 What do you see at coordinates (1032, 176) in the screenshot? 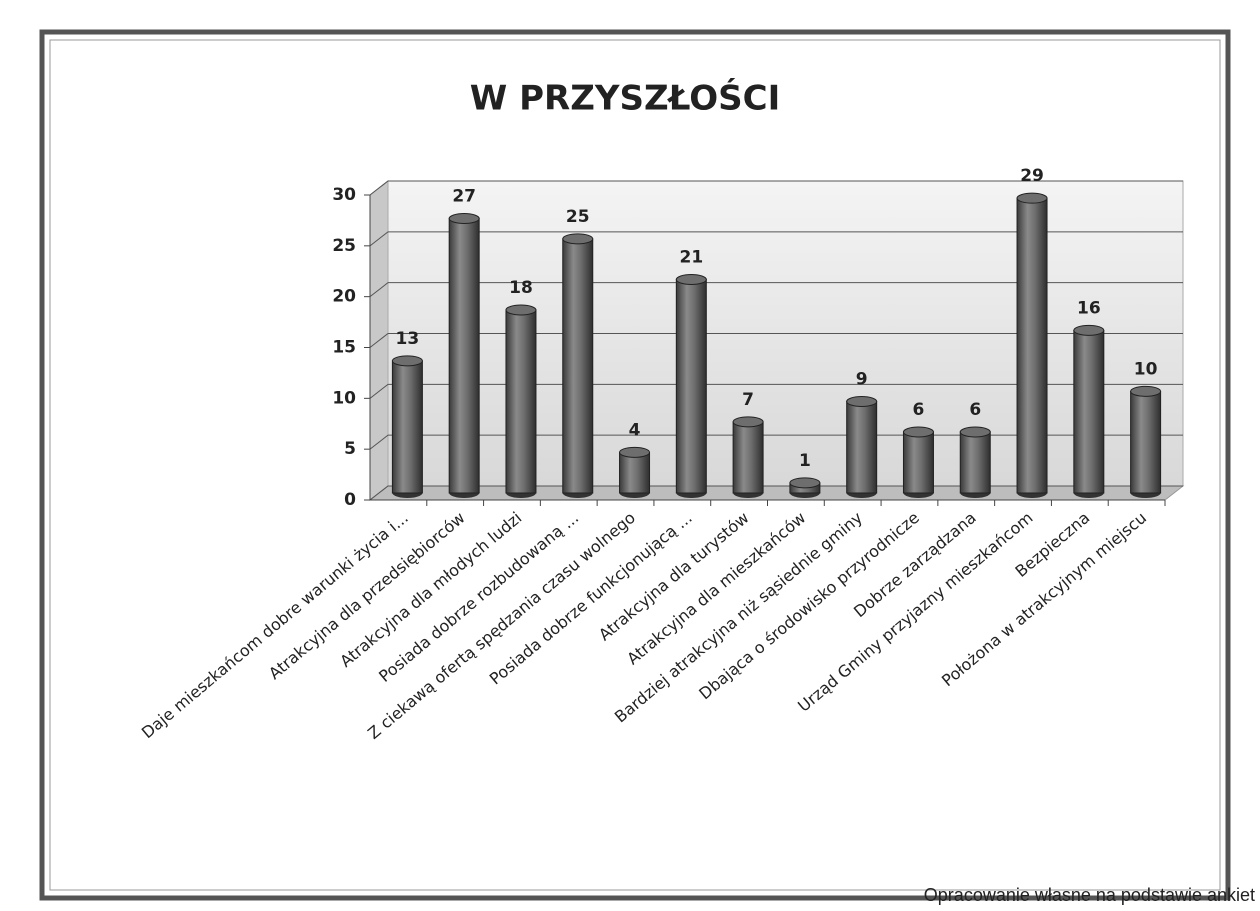
I see `data-label: 29` at bounding box center [1032, 176].